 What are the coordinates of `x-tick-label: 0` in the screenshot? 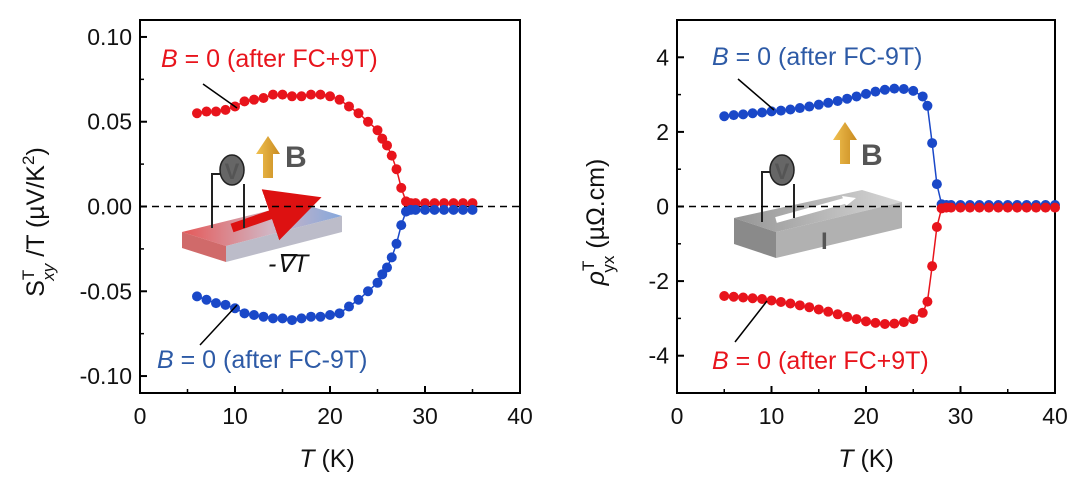 It's located at (677, 416).